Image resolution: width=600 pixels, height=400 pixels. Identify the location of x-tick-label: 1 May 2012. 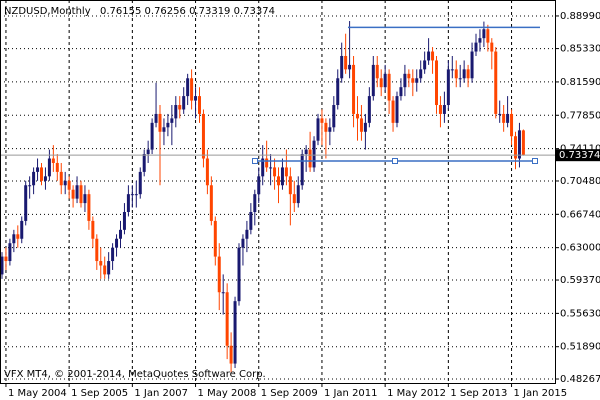
(416, 393).